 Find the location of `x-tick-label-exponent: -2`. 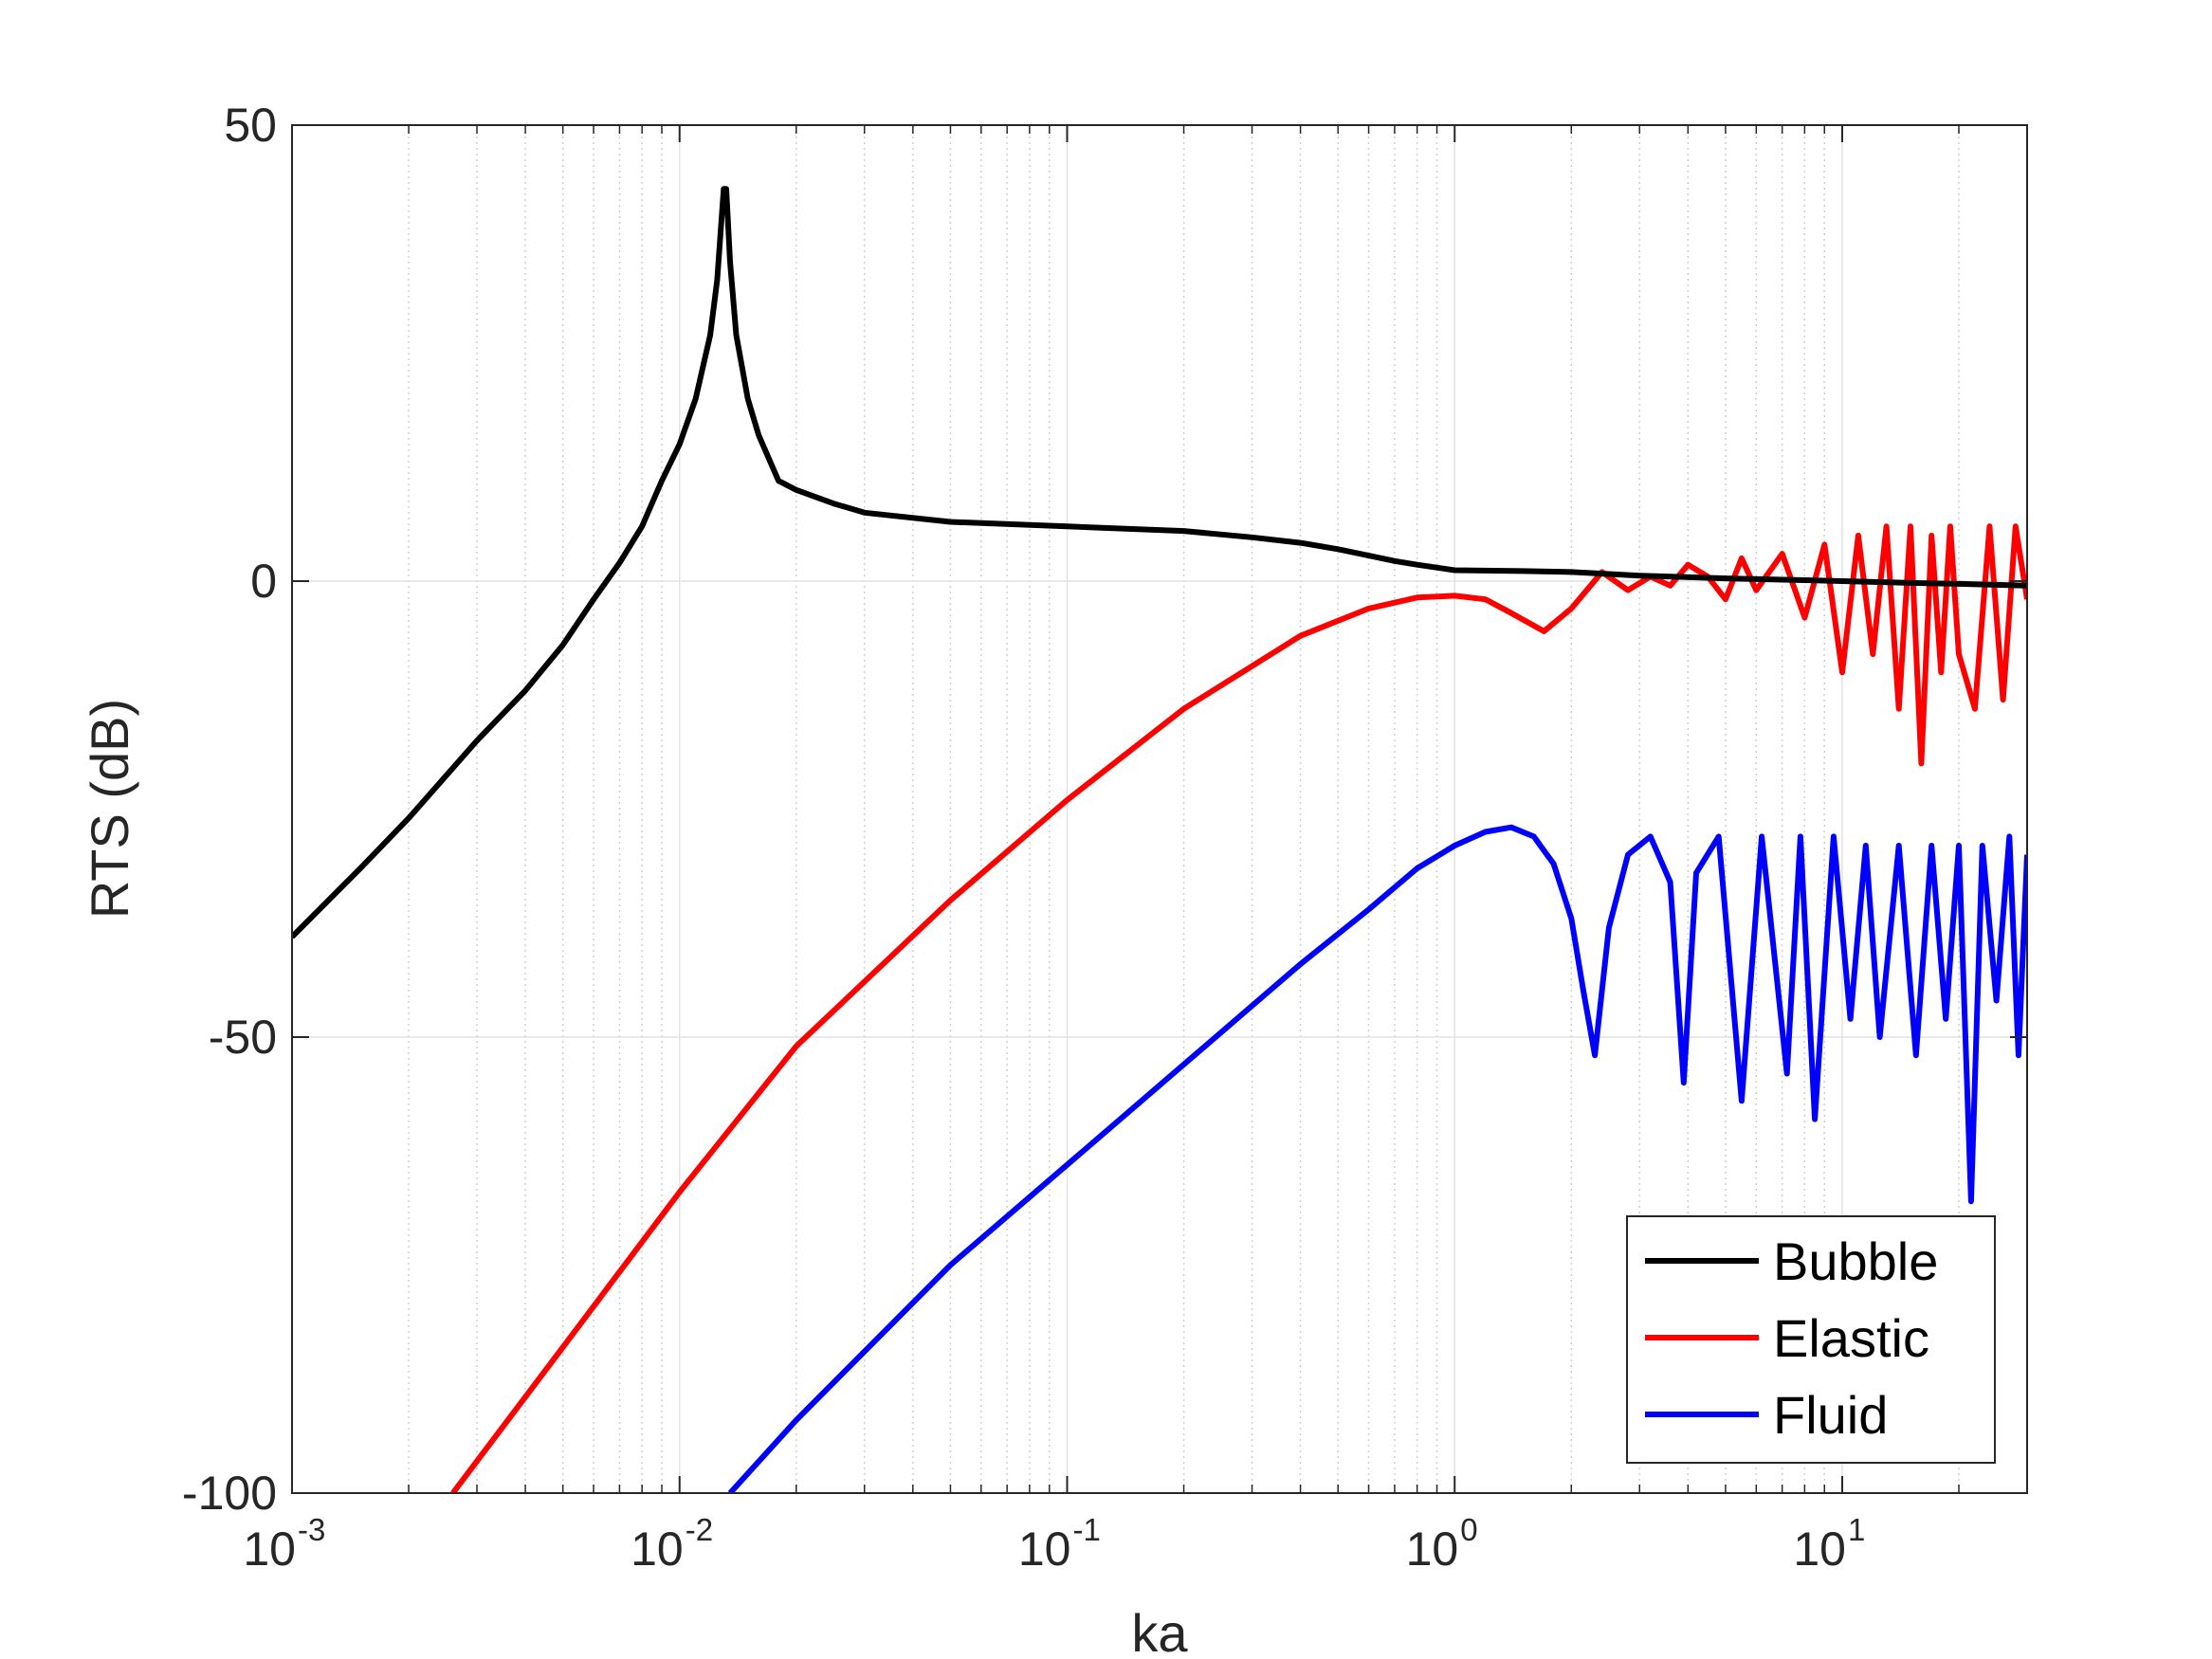

x-tick-label-exponent: -2 is located at coordinates (699, 1529).